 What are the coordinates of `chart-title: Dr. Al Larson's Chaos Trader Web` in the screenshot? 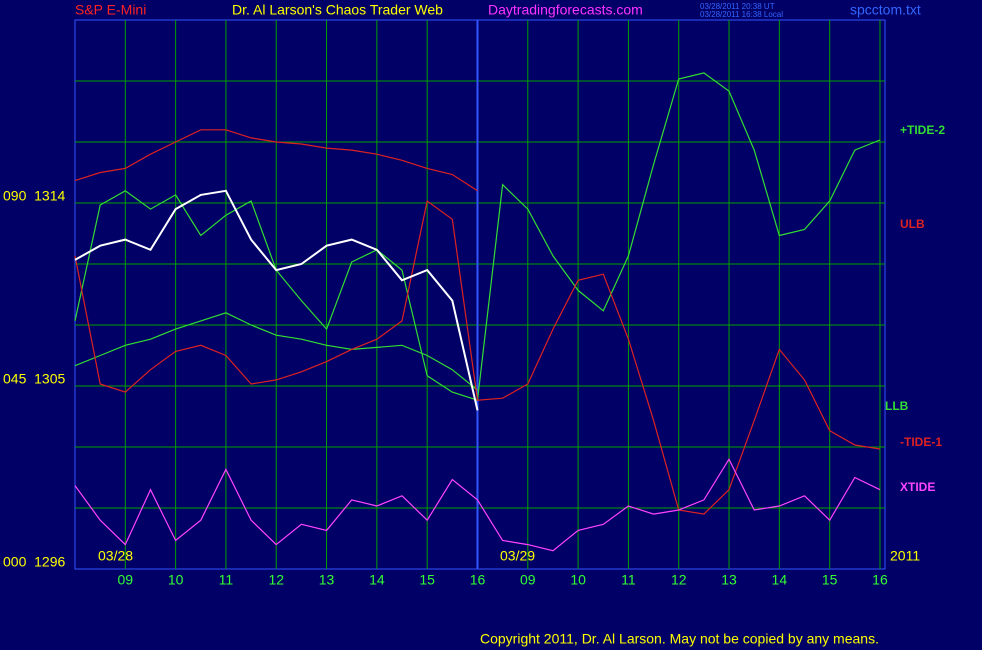 It's located at (337, 10).